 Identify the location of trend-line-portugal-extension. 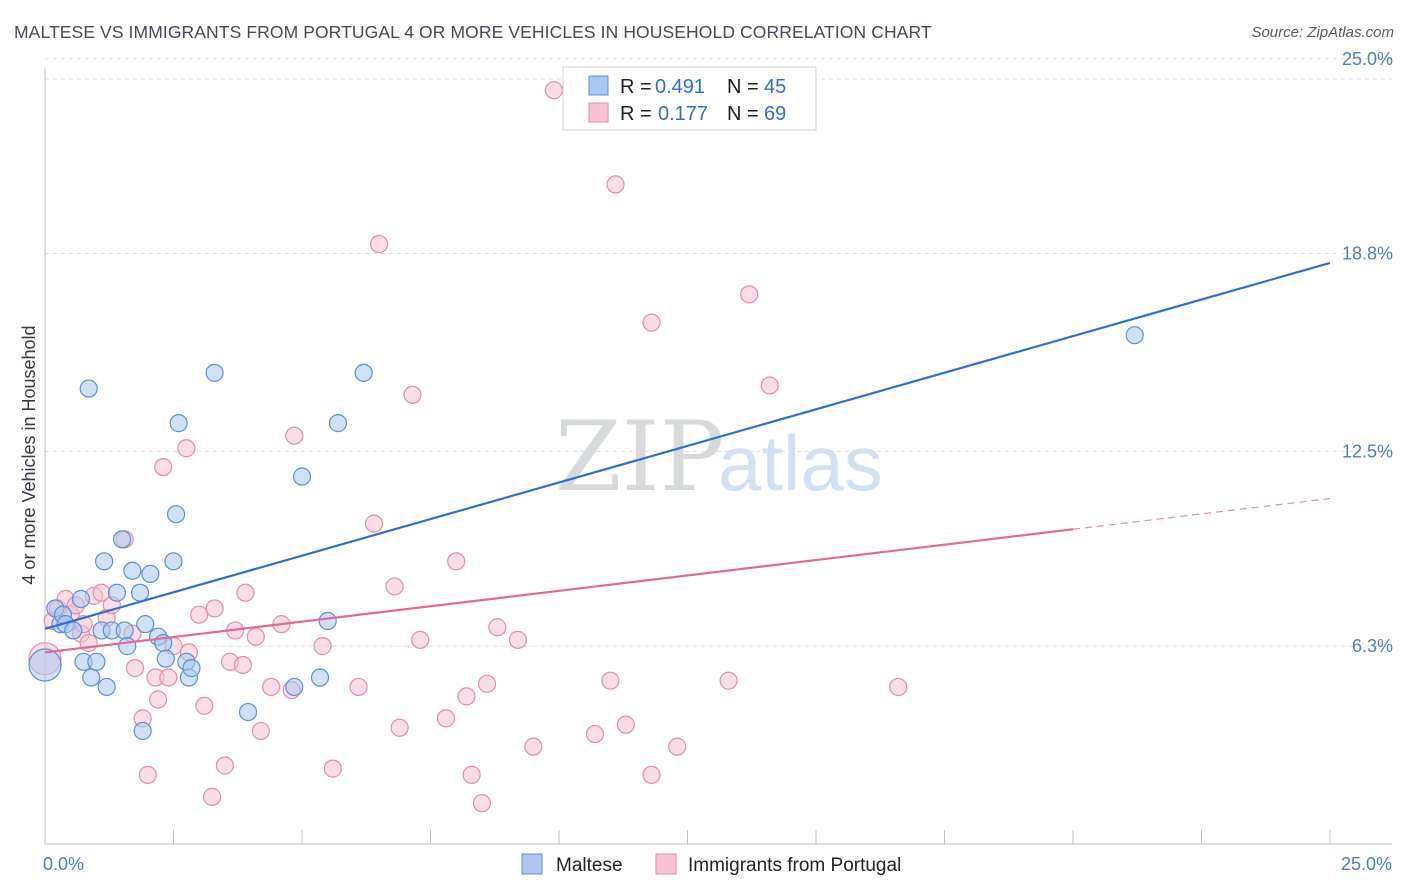
(1201, 513).